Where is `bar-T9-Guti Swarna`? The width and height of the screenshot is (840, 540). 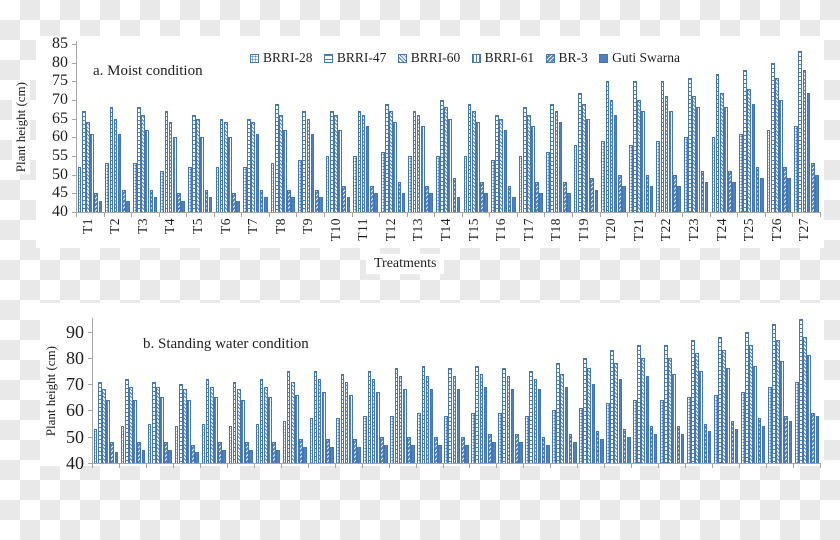 bar-T9-Guti Swarna is located at coordinates (332, 455).